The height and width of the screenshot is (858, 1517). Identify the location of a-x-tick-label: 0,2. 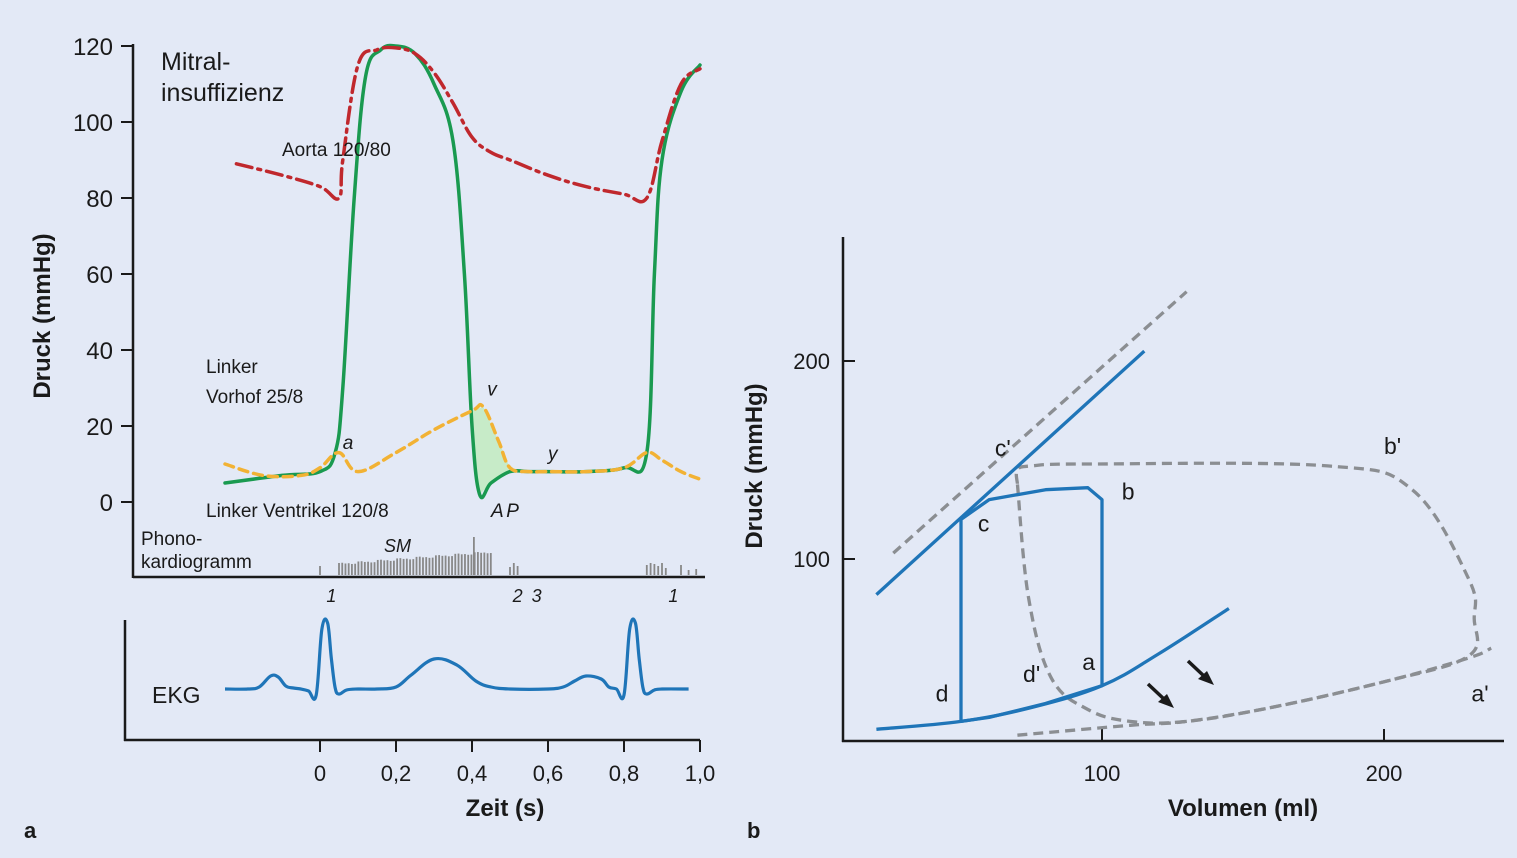
(396, 773).